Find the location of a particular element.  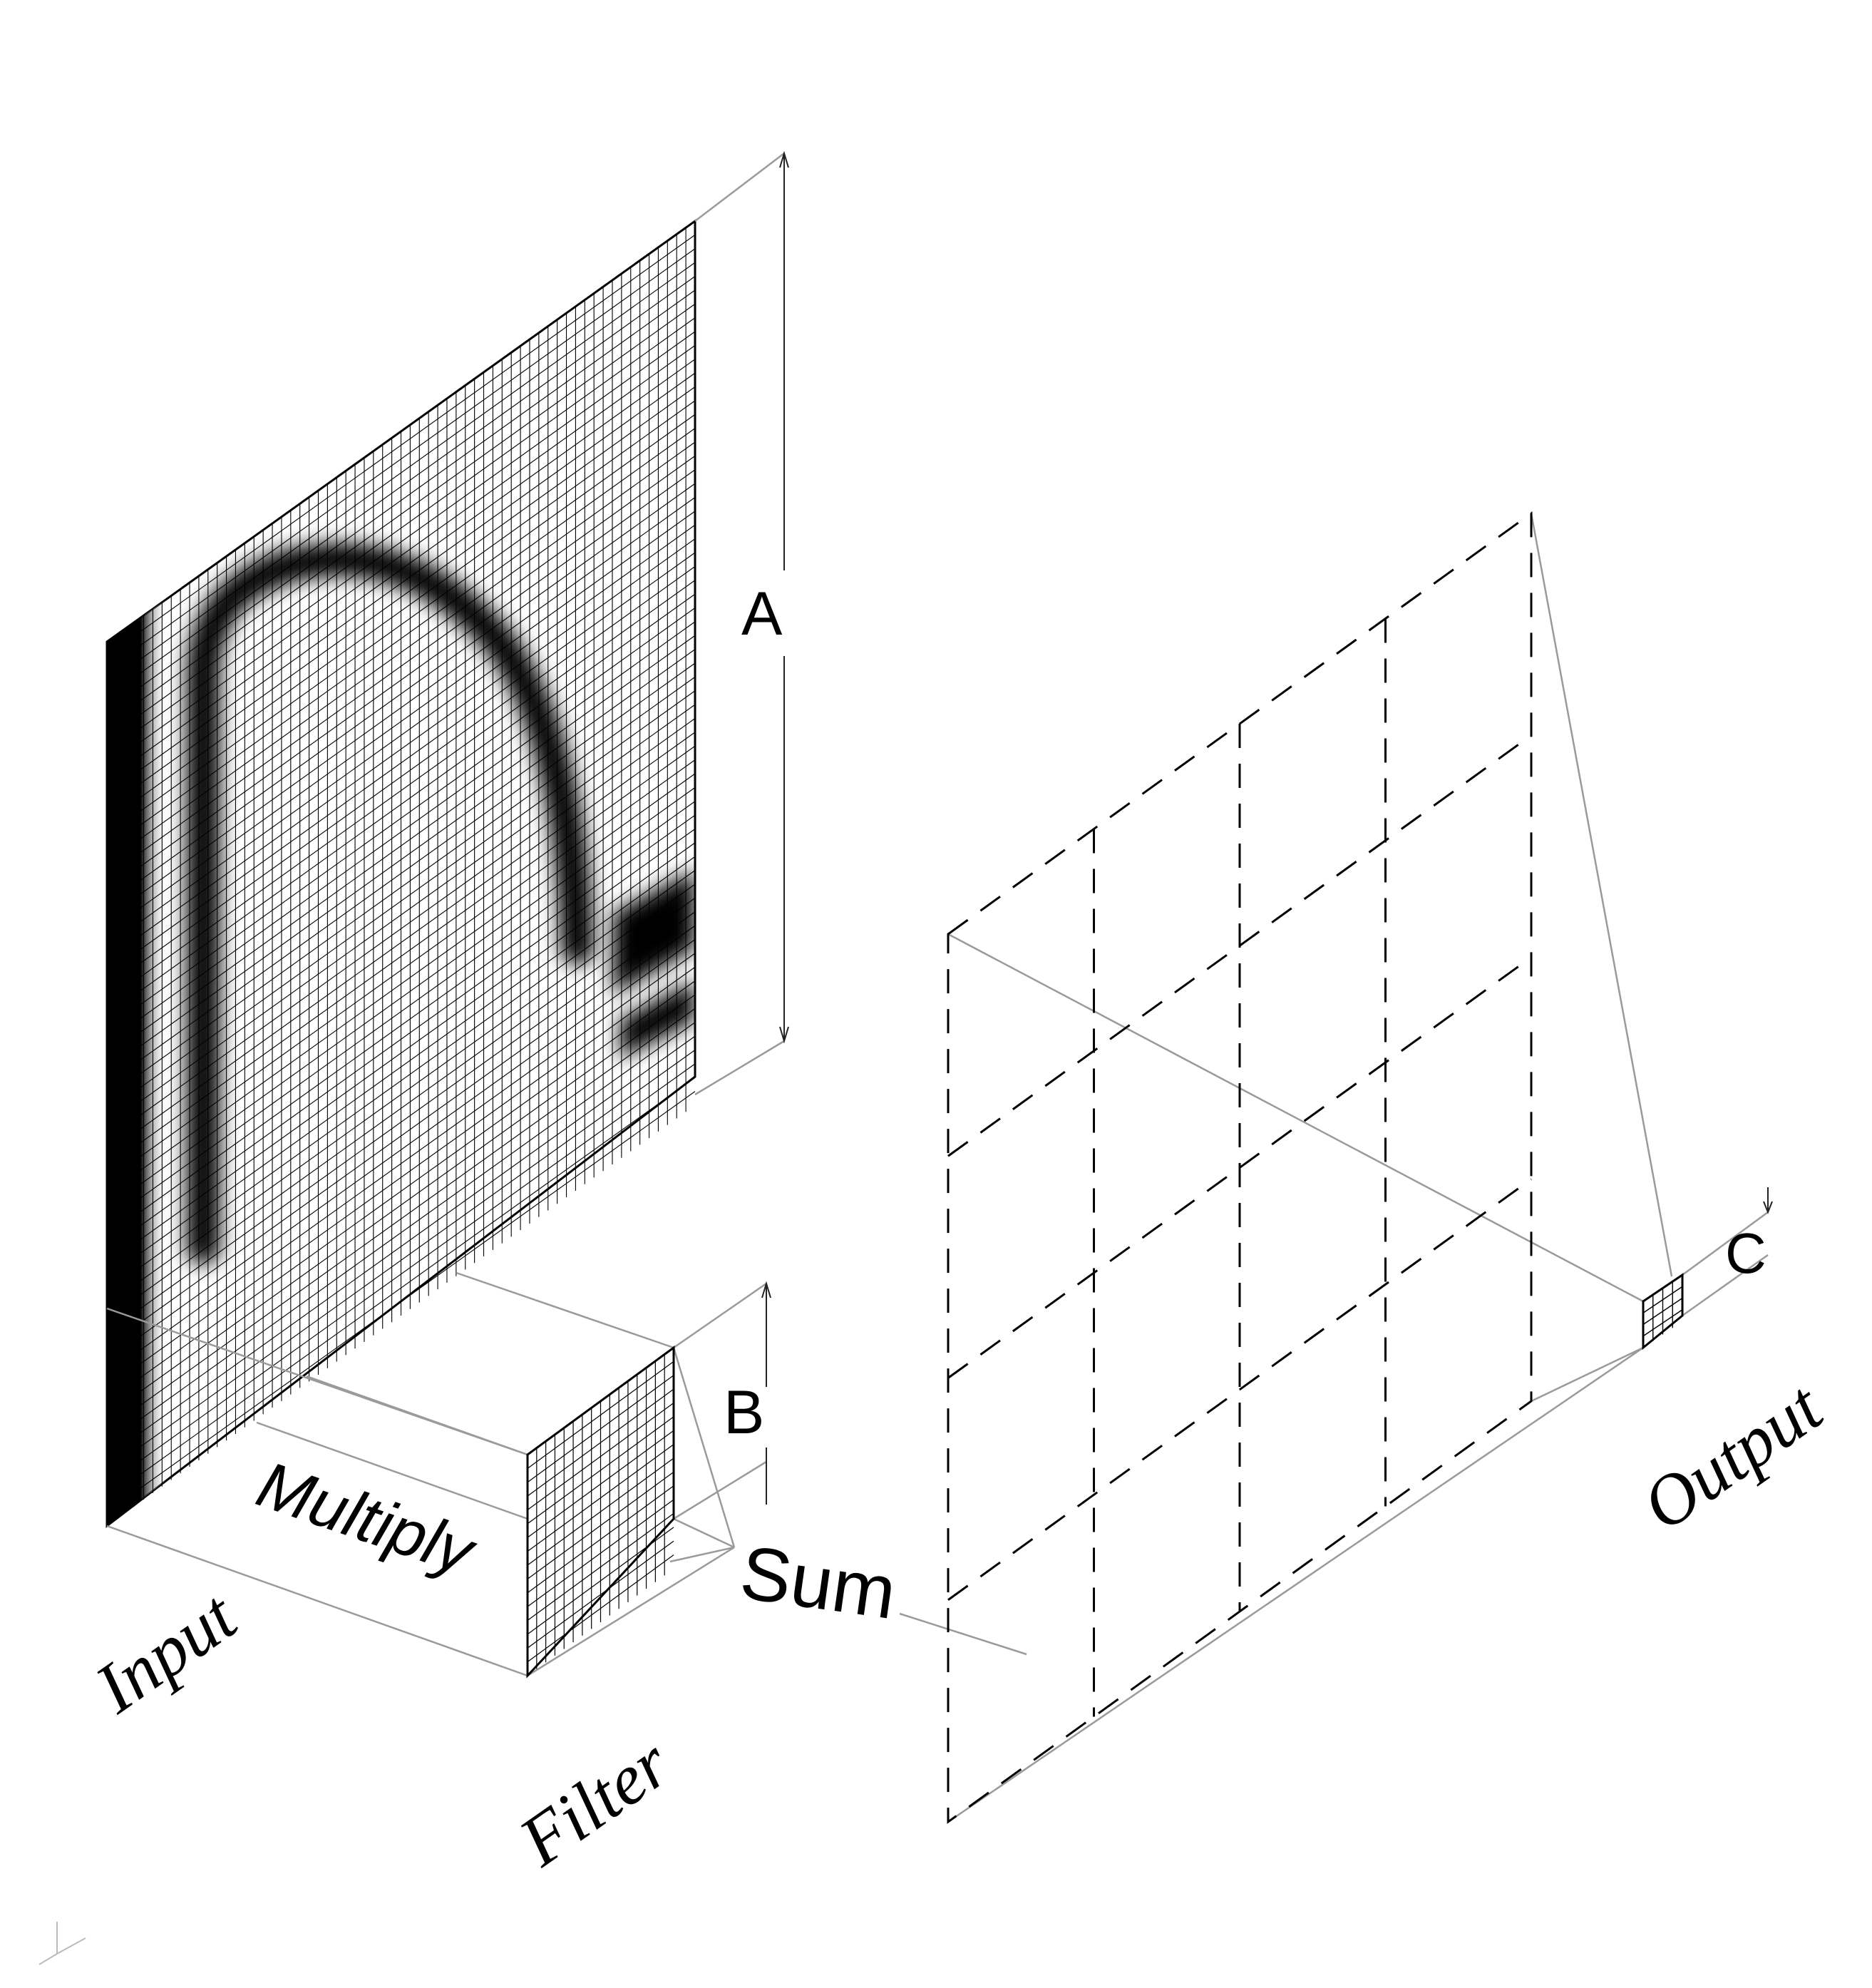

dimension-label-c: C is located at coordinates (1745, 1253).